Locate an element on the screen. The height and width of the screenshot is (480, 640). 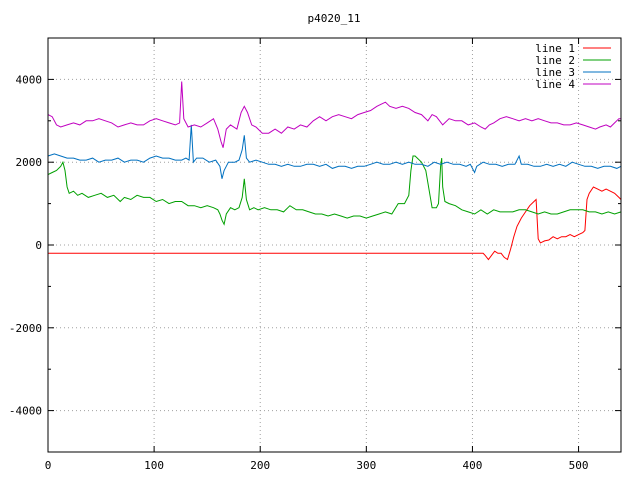
legend-label: line 4 is located at coordinates (555, 84).